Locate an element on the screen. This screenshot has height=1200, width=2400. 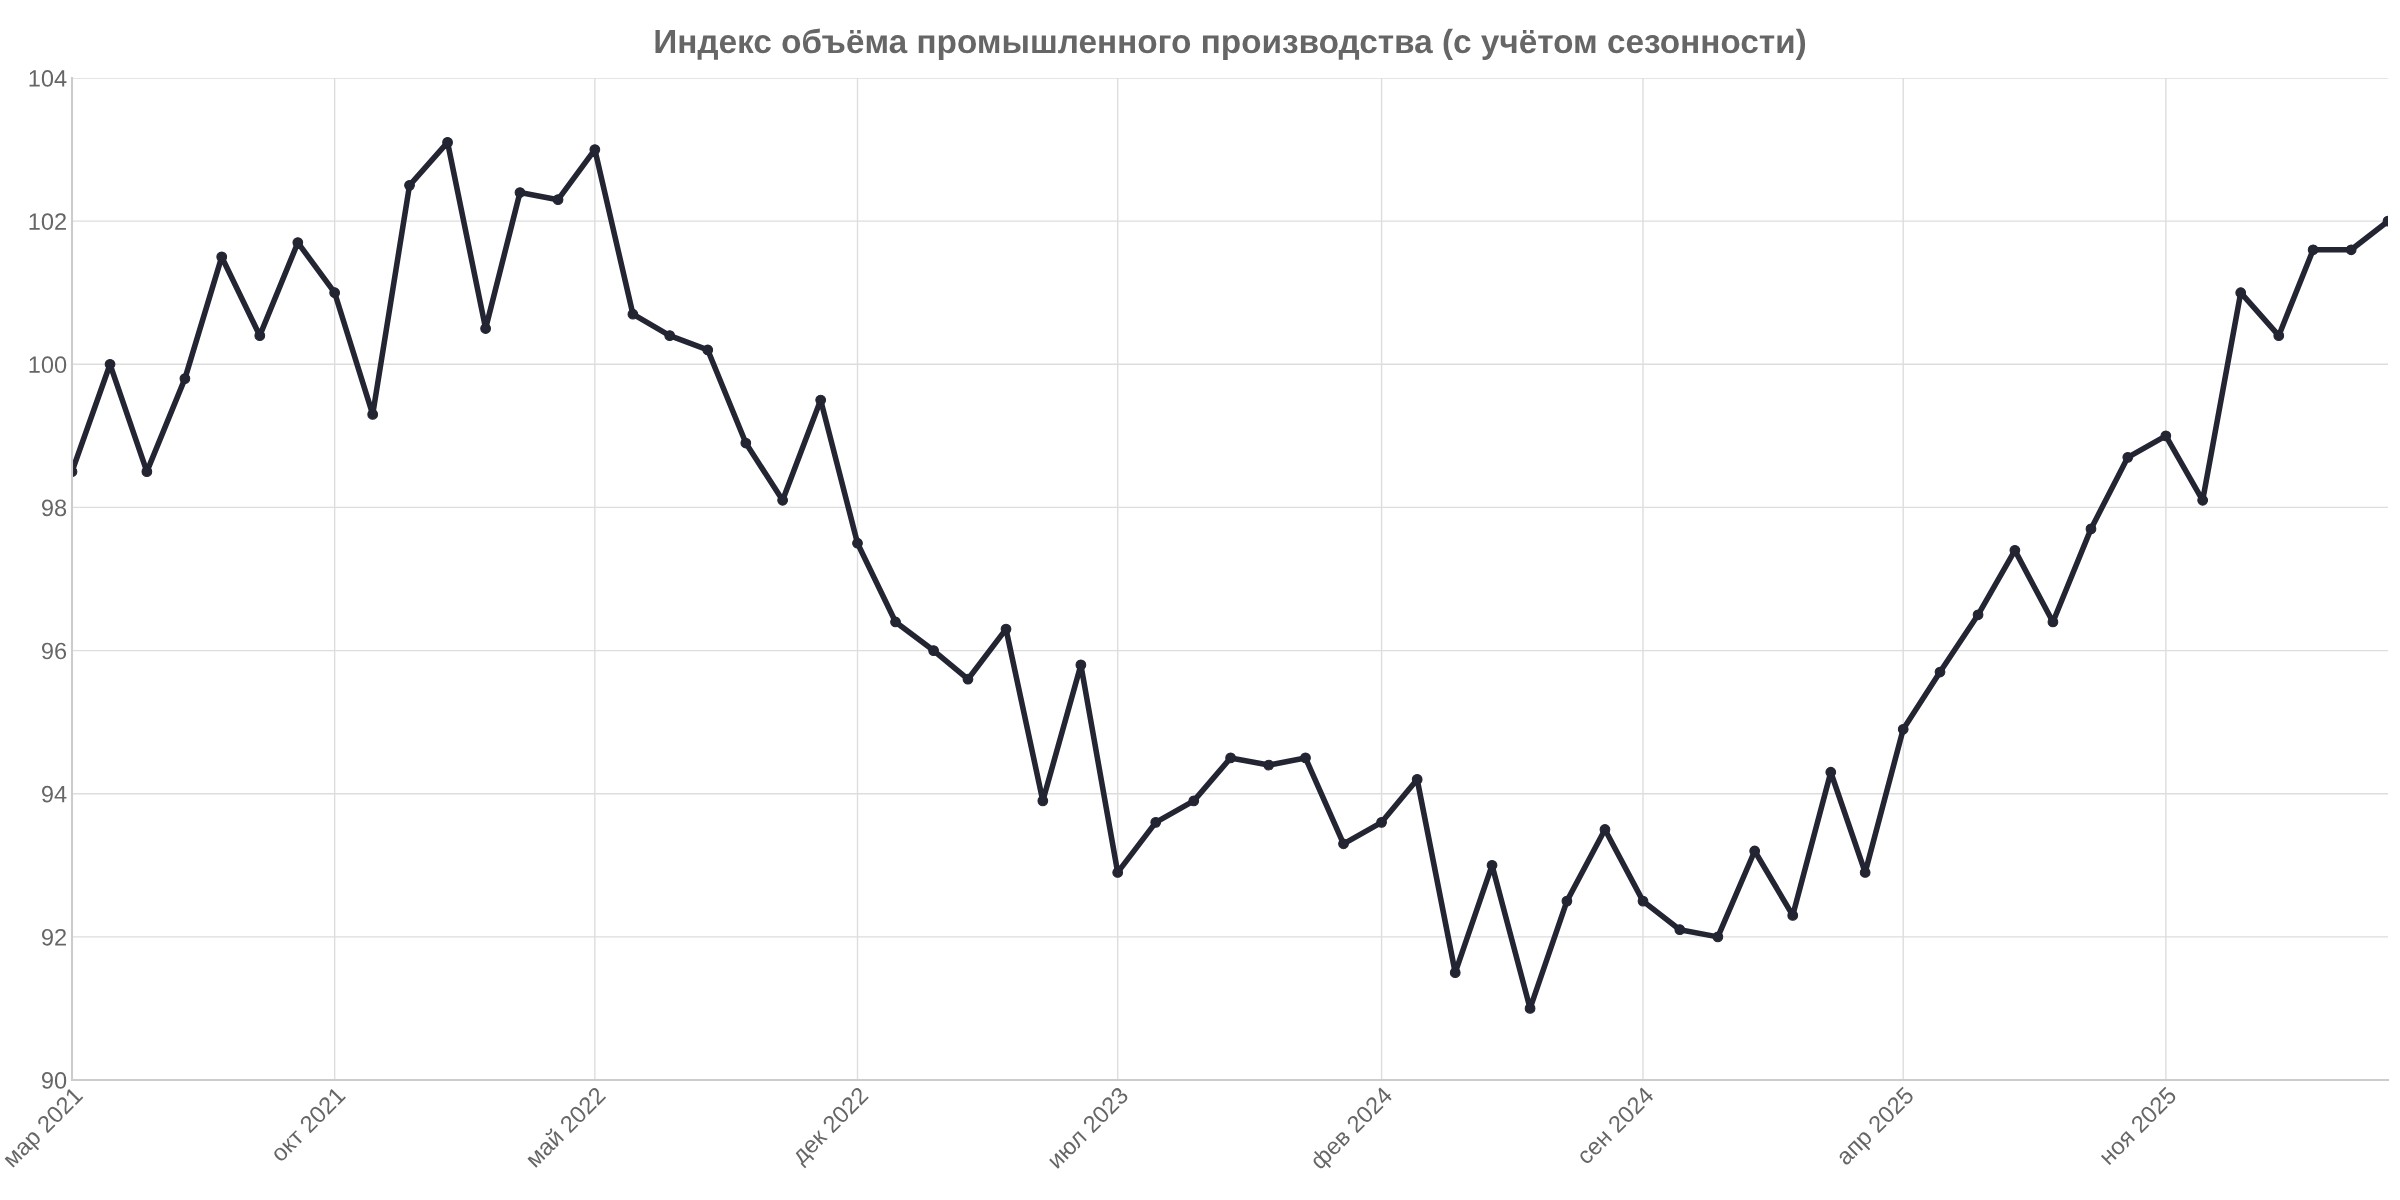
y-tick-label: 98 is located at coordinates (54, 508).